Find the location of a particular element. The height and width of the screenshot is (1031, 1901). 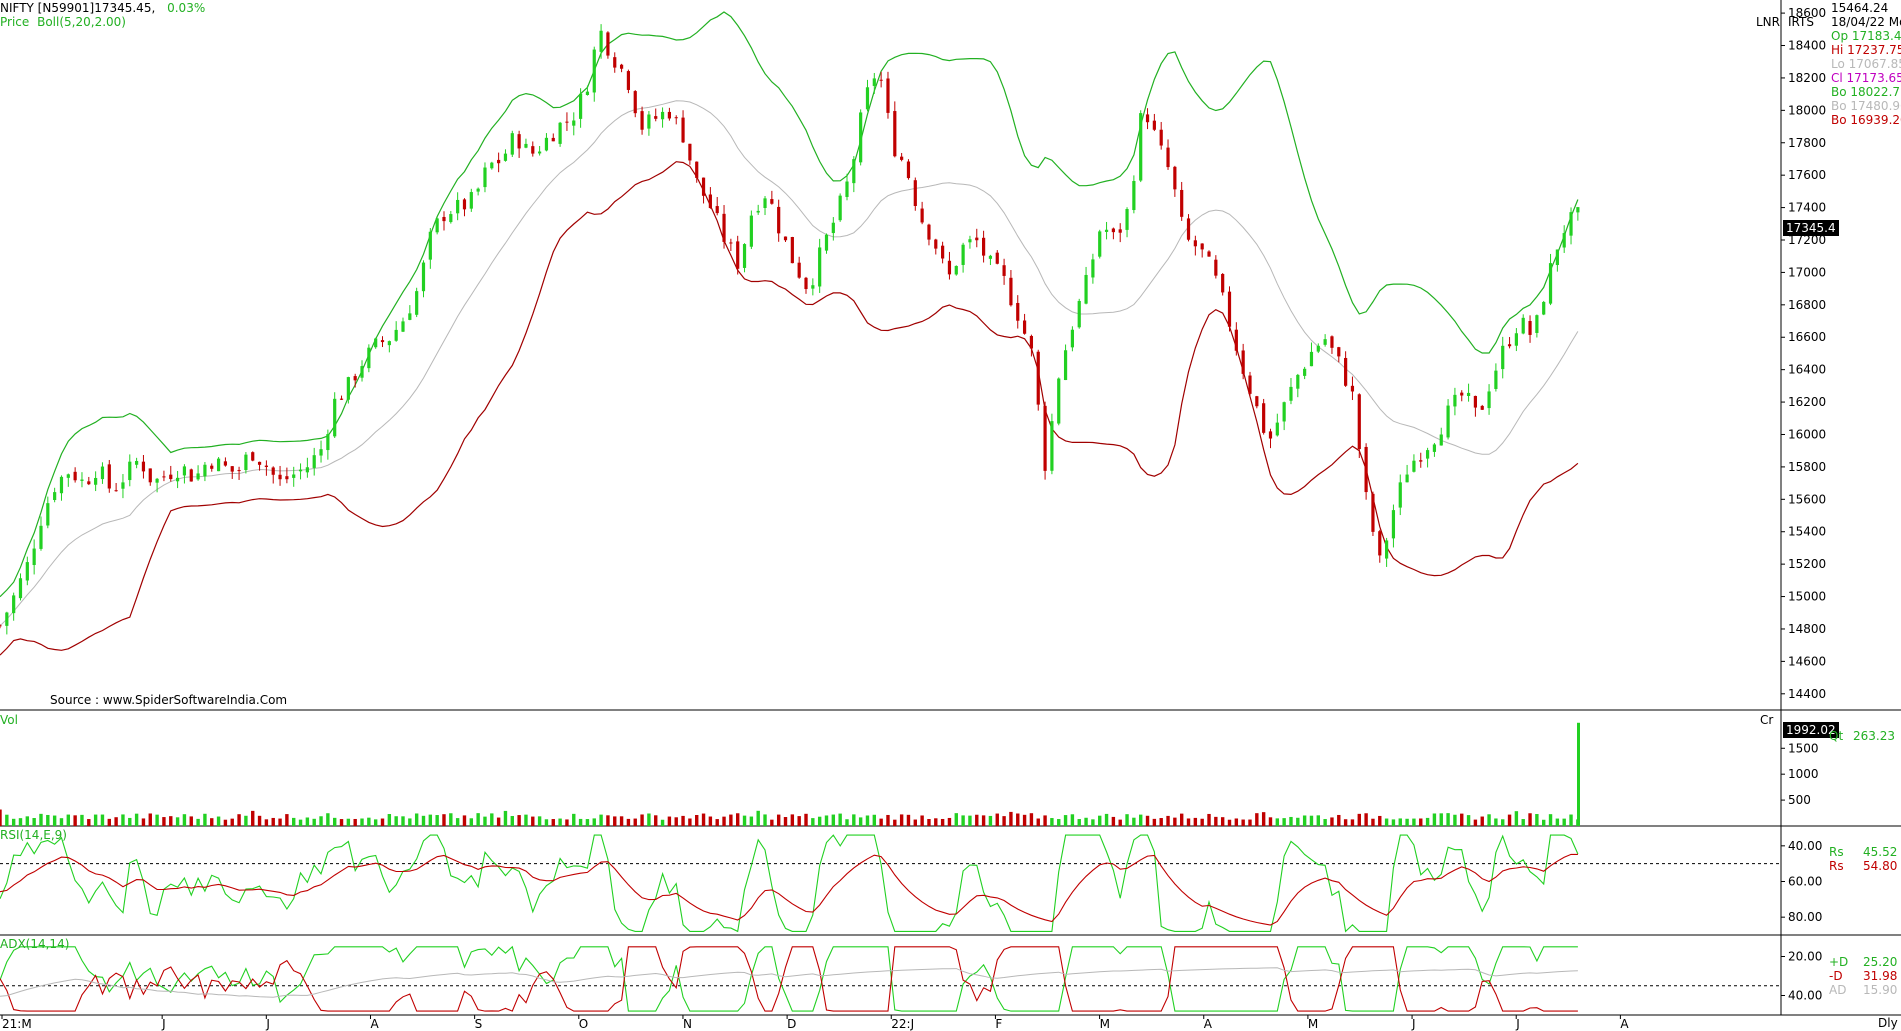

lnr-label: LNR is located at coordinates (1768, 22).